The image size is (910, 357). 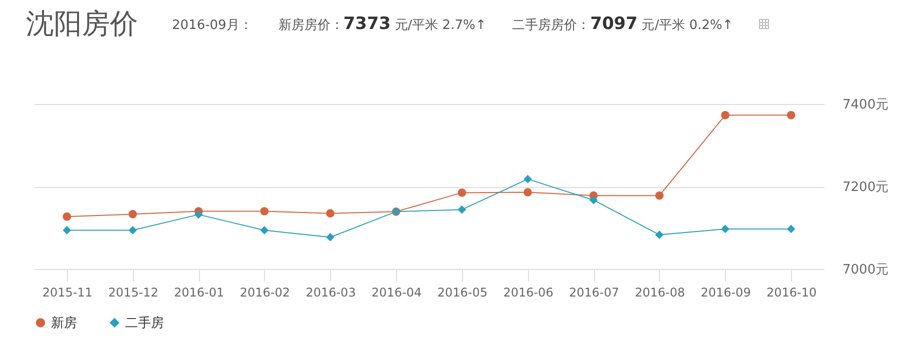 What do you see at coordinates (199, 293) in the screenshot?
I see `x-tick-label: 2016-01` at bounding box center [199, 293].